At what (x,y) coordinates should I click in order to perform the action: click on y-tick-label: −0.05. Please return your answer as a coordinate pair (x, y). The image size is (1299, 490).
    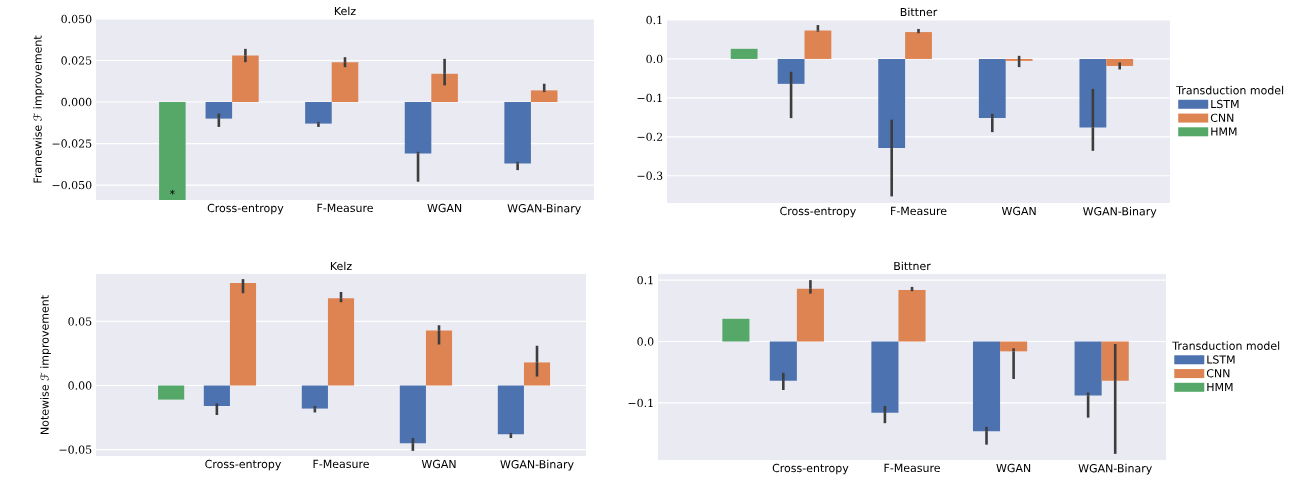
    Looking at the image, I should click on (75, 449).